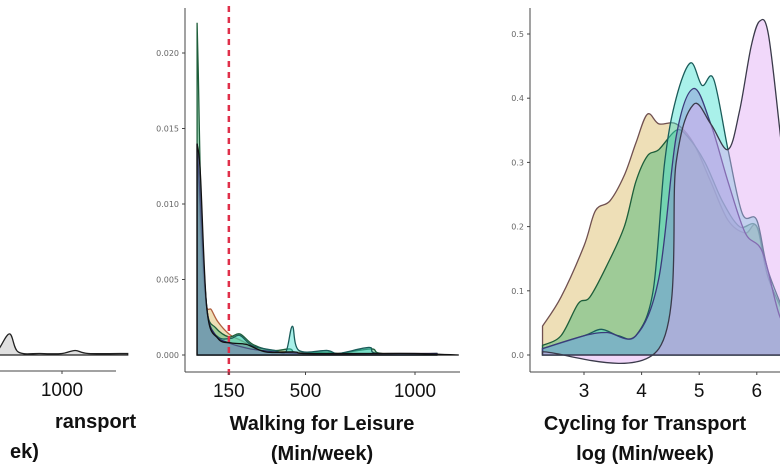 This screenshot has height=470, width=780. Describe the element at coordinates (322, 454) in the screenshot. I see `x-axis-label: (Min/week)` at that location.